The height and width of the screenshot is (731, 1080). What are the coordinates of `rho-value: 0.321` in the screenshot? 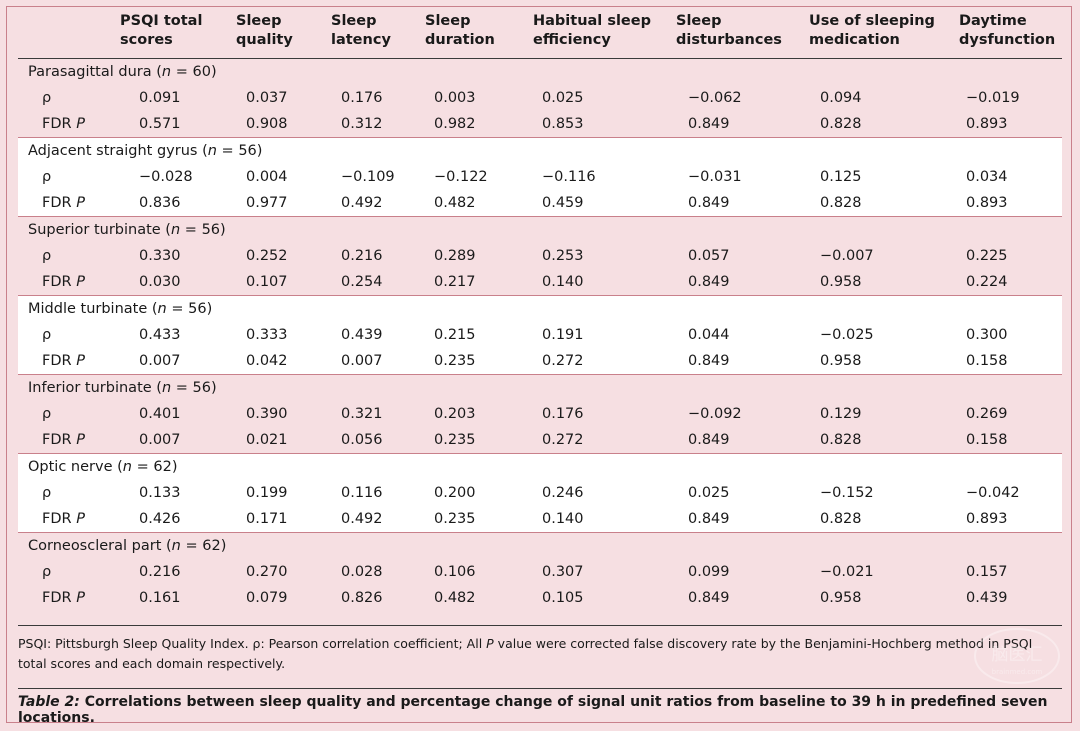 It's located at (362, 414).